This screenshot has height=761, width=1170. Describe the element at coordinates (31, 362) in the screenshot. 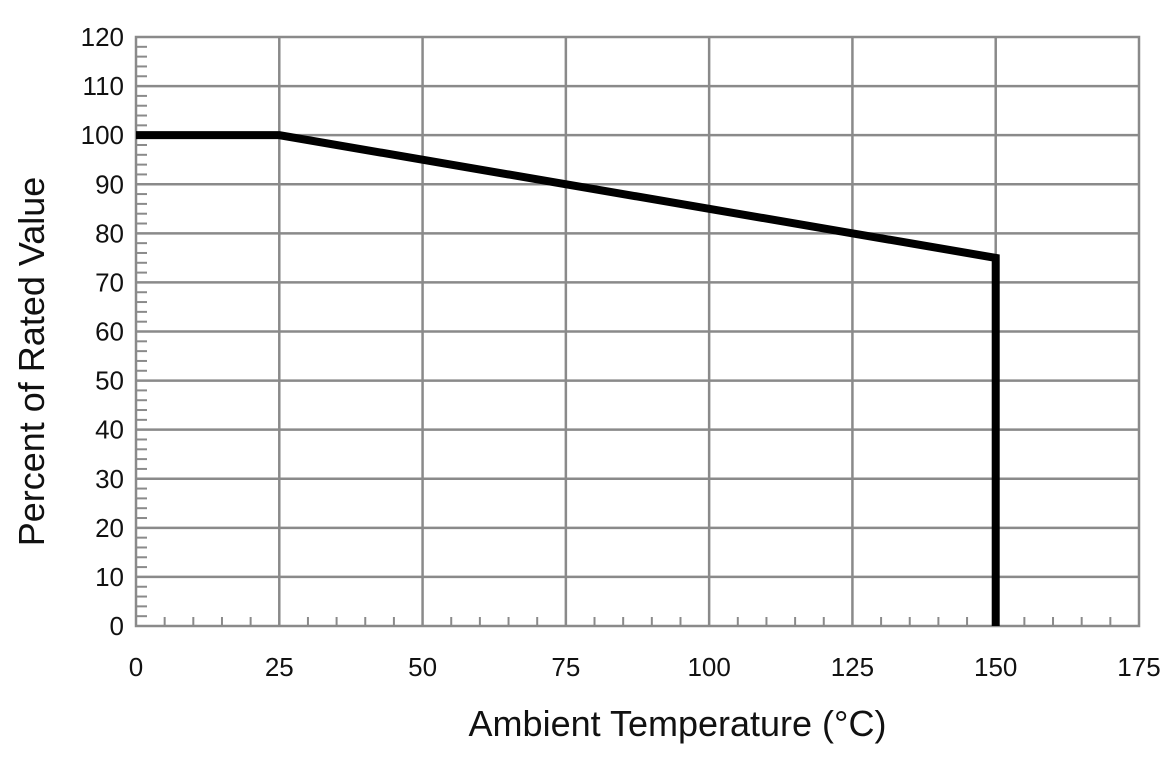

I see `y-axis-title: Percent of Rated Value` at that location.